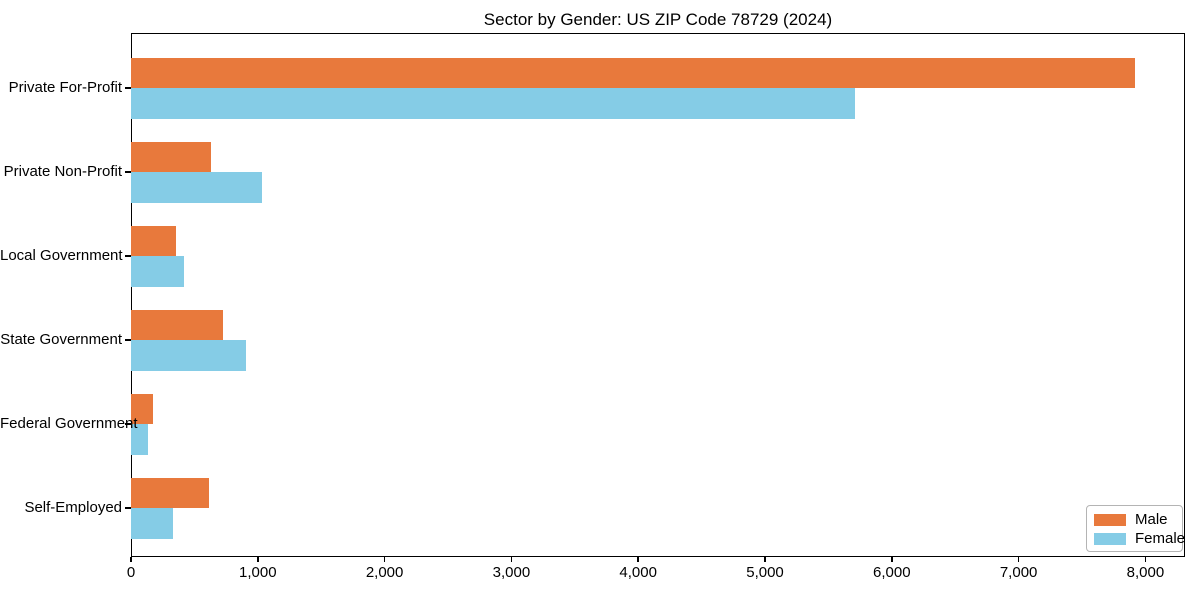  What do you see at coordinates (892, 572) in the screenshot?
I see `x-tick-label-6: 6,000` at bounding box center [892, 572].